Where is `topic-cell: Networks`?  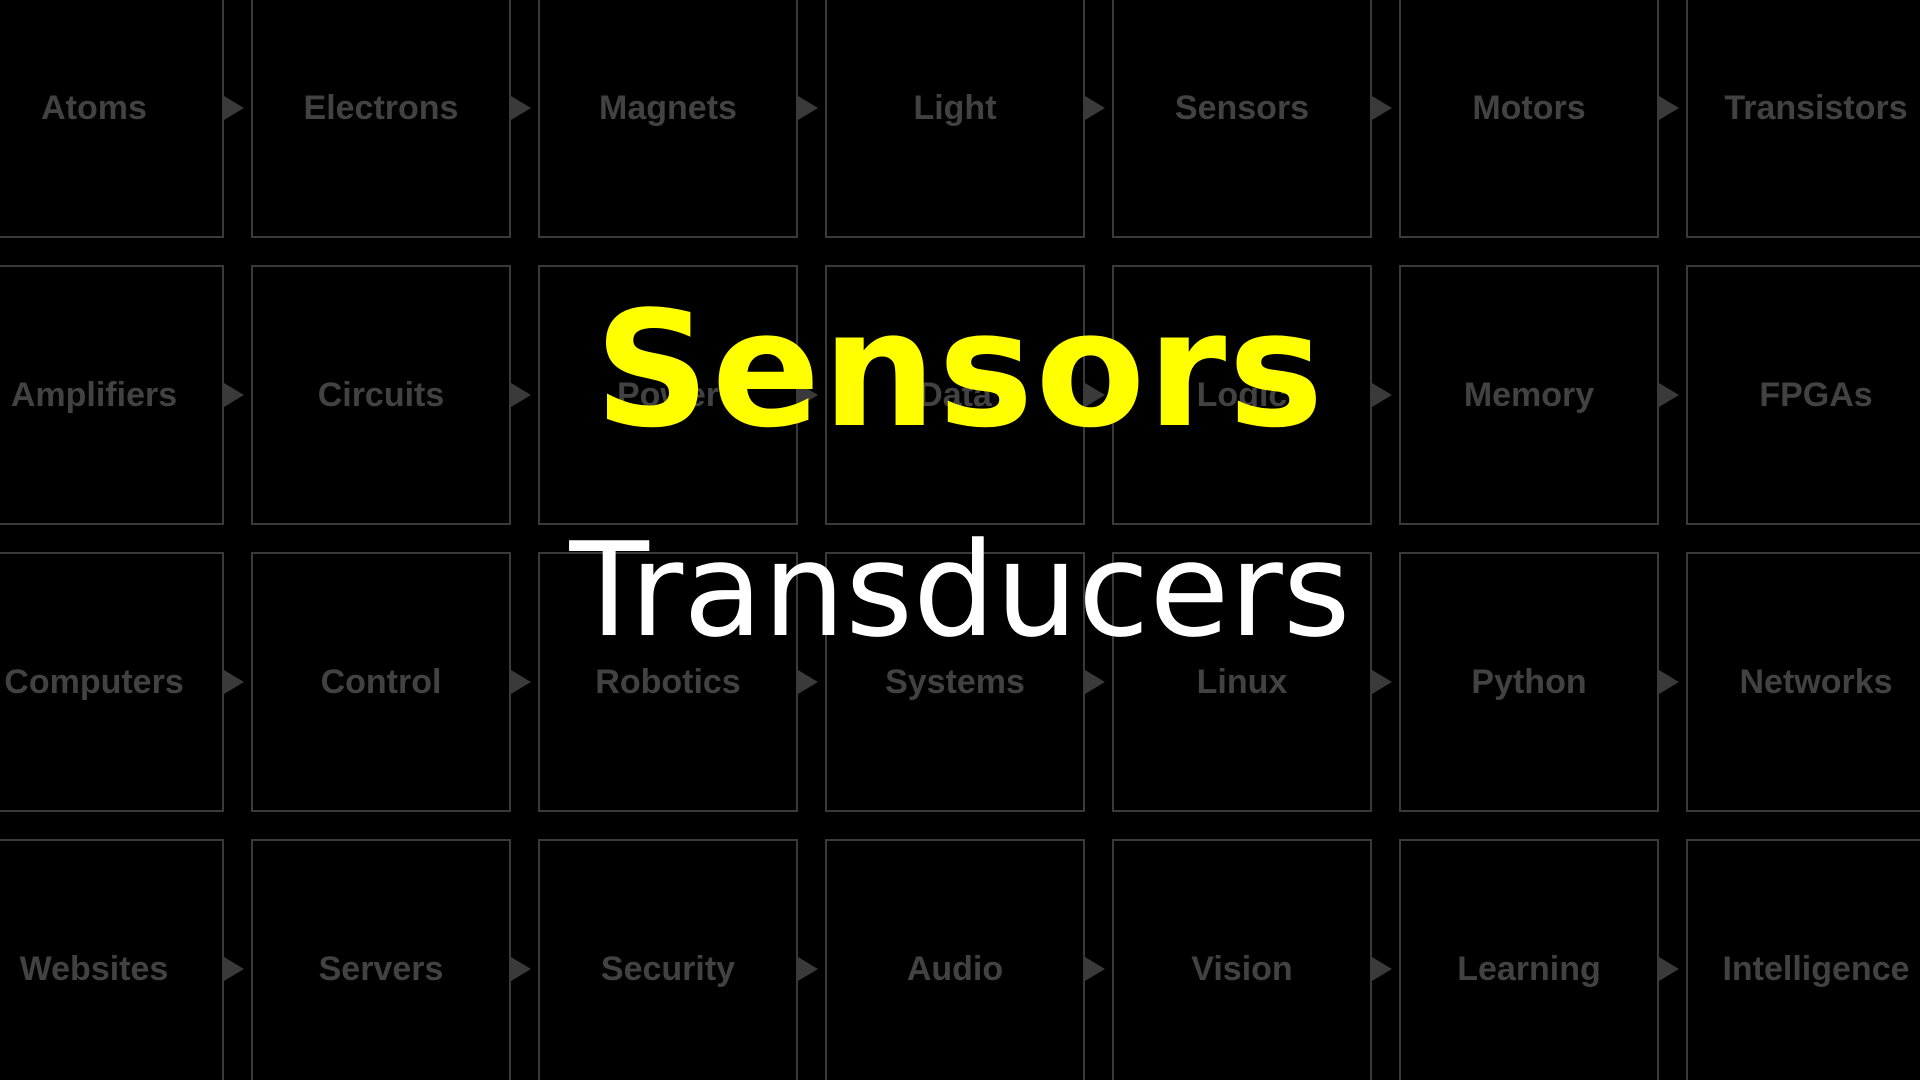
topic-cell: Networks is located at coordinates (1803, 682).